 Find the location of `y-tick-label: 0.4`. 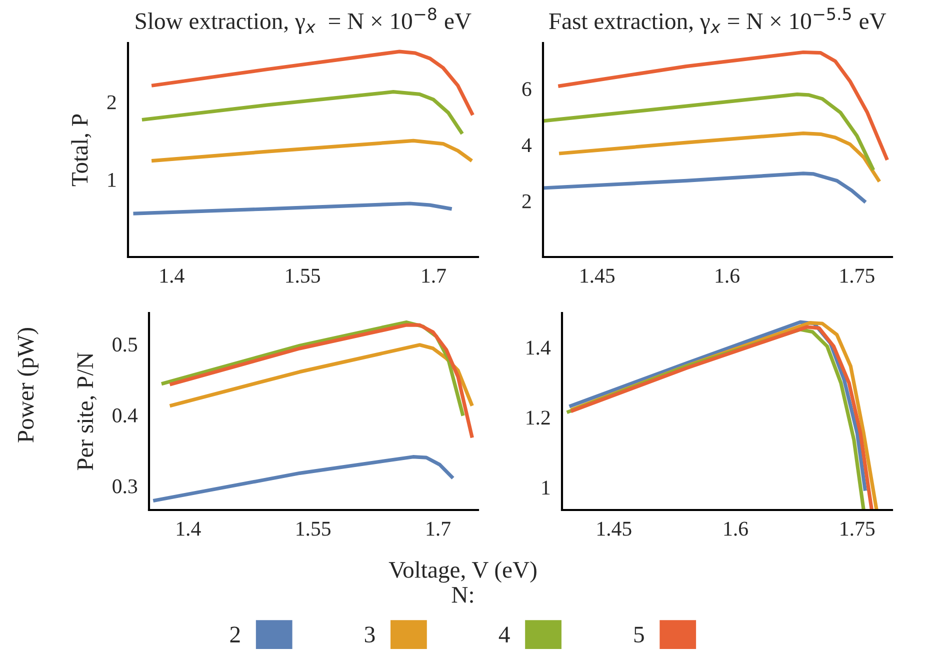

y-tick-label: 0.4 is located at coordinates (125, 415).